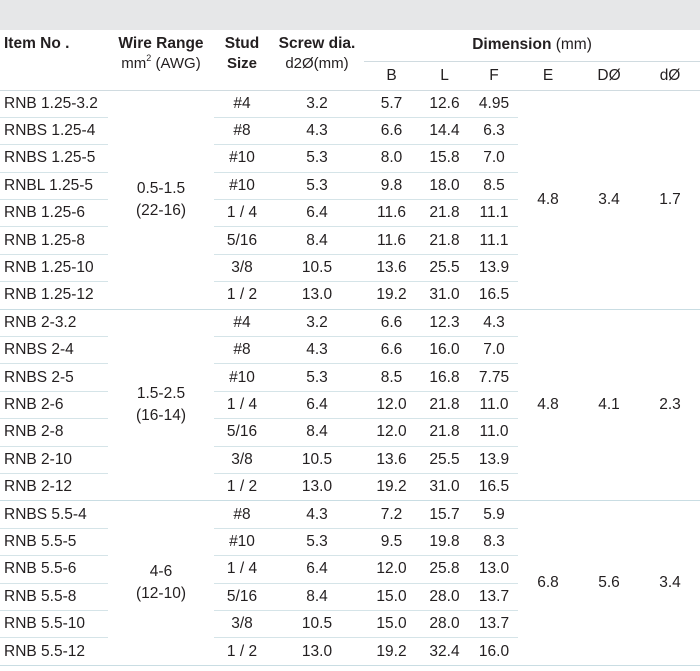 The width and height of the screenshot is (700, 671). What do you see at coordinates (444, 295) in the screenshot?
I see `dim-l-cell: 31.0` at bounding box center [444, 295].